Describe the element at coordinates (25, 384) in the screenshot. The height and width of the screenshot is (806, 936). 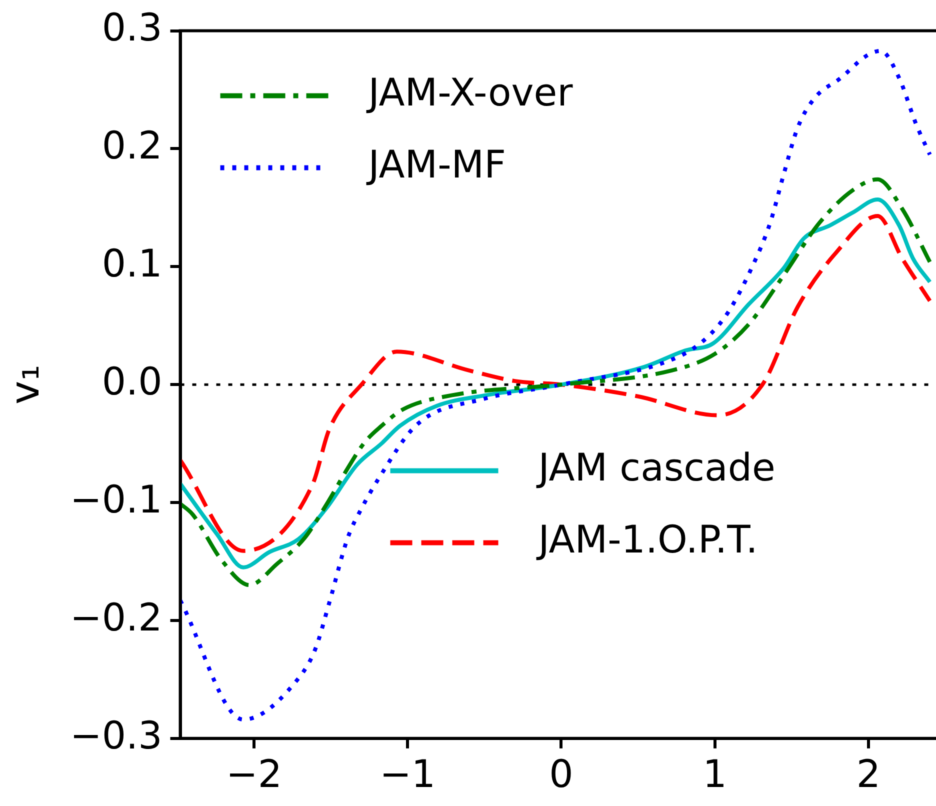
I see `y-axis-title: v₁` at that location.